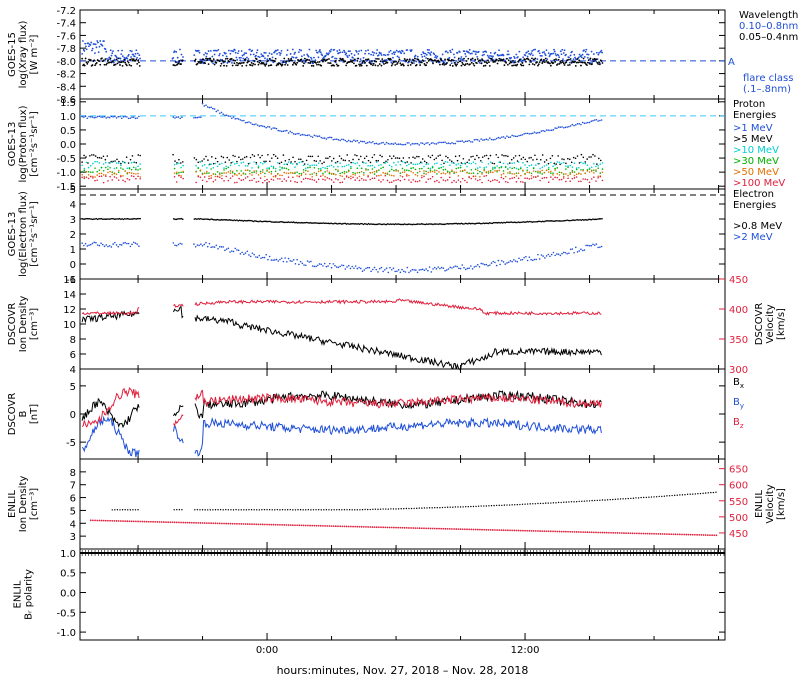 This screenshot has height=680, width=800. Describe the element at coordinates (738, 470) in the screenshot. I see `right-tick-label: 650` at that location.